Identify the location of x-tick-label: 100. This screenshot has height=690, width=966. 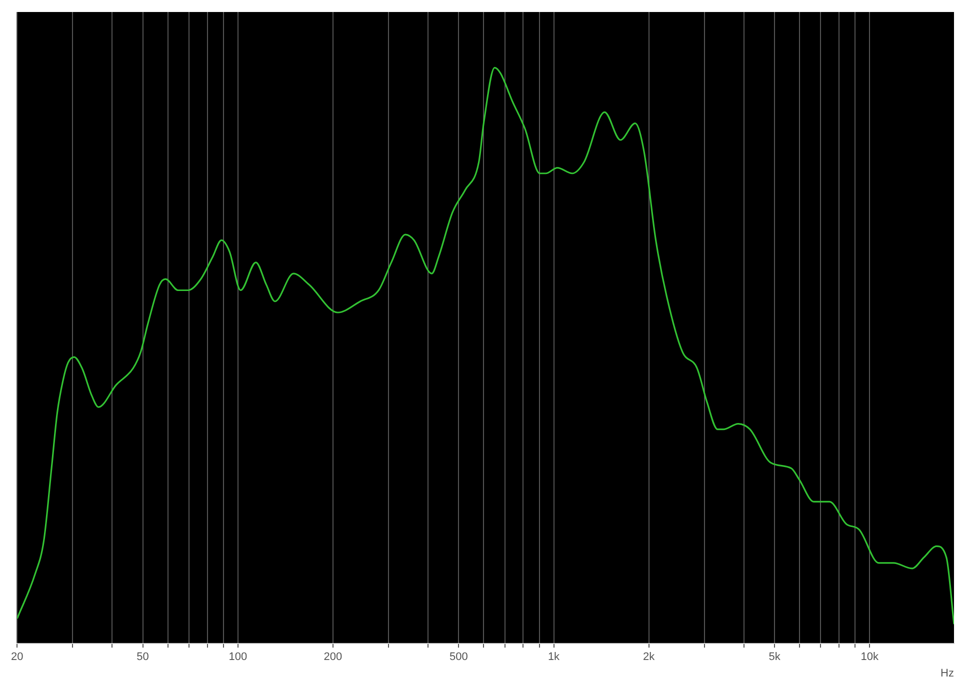
(238, 657).